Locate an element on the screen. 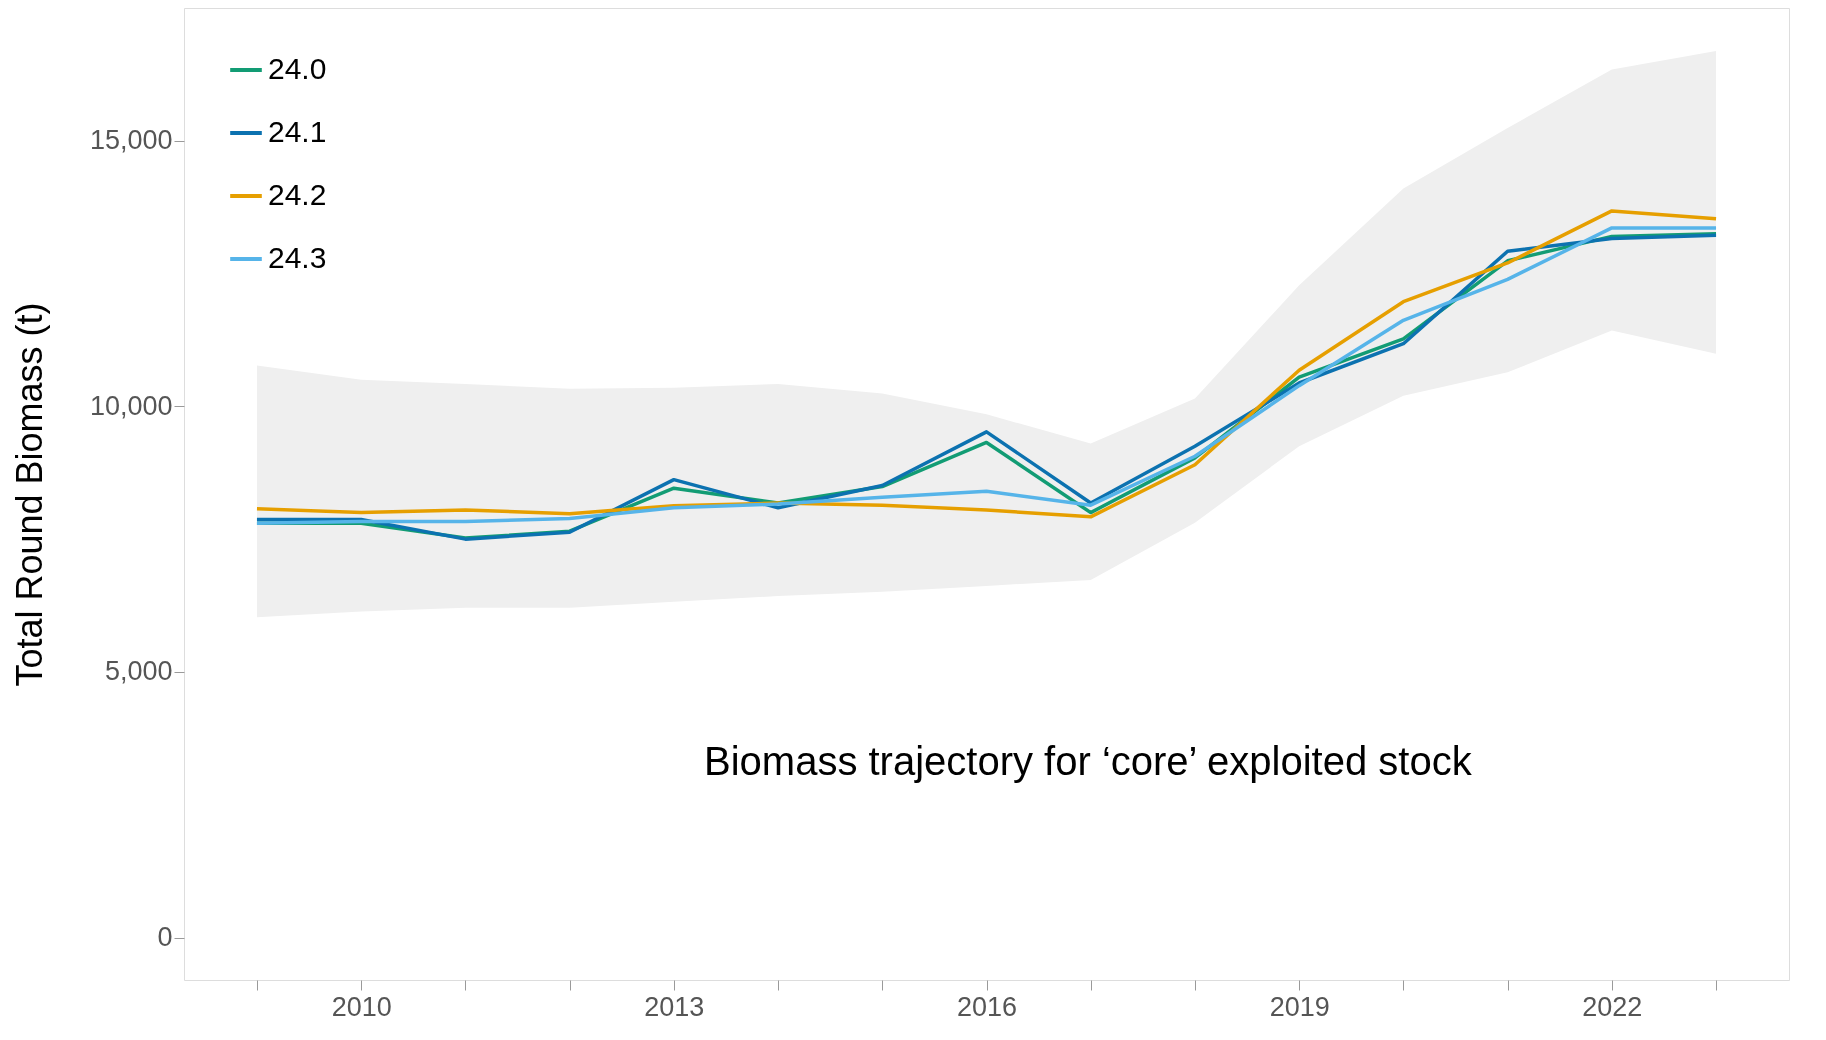  annotation: Biomass trajectory for ‘core’ exploited stock is located at coordinates (1088, 761).